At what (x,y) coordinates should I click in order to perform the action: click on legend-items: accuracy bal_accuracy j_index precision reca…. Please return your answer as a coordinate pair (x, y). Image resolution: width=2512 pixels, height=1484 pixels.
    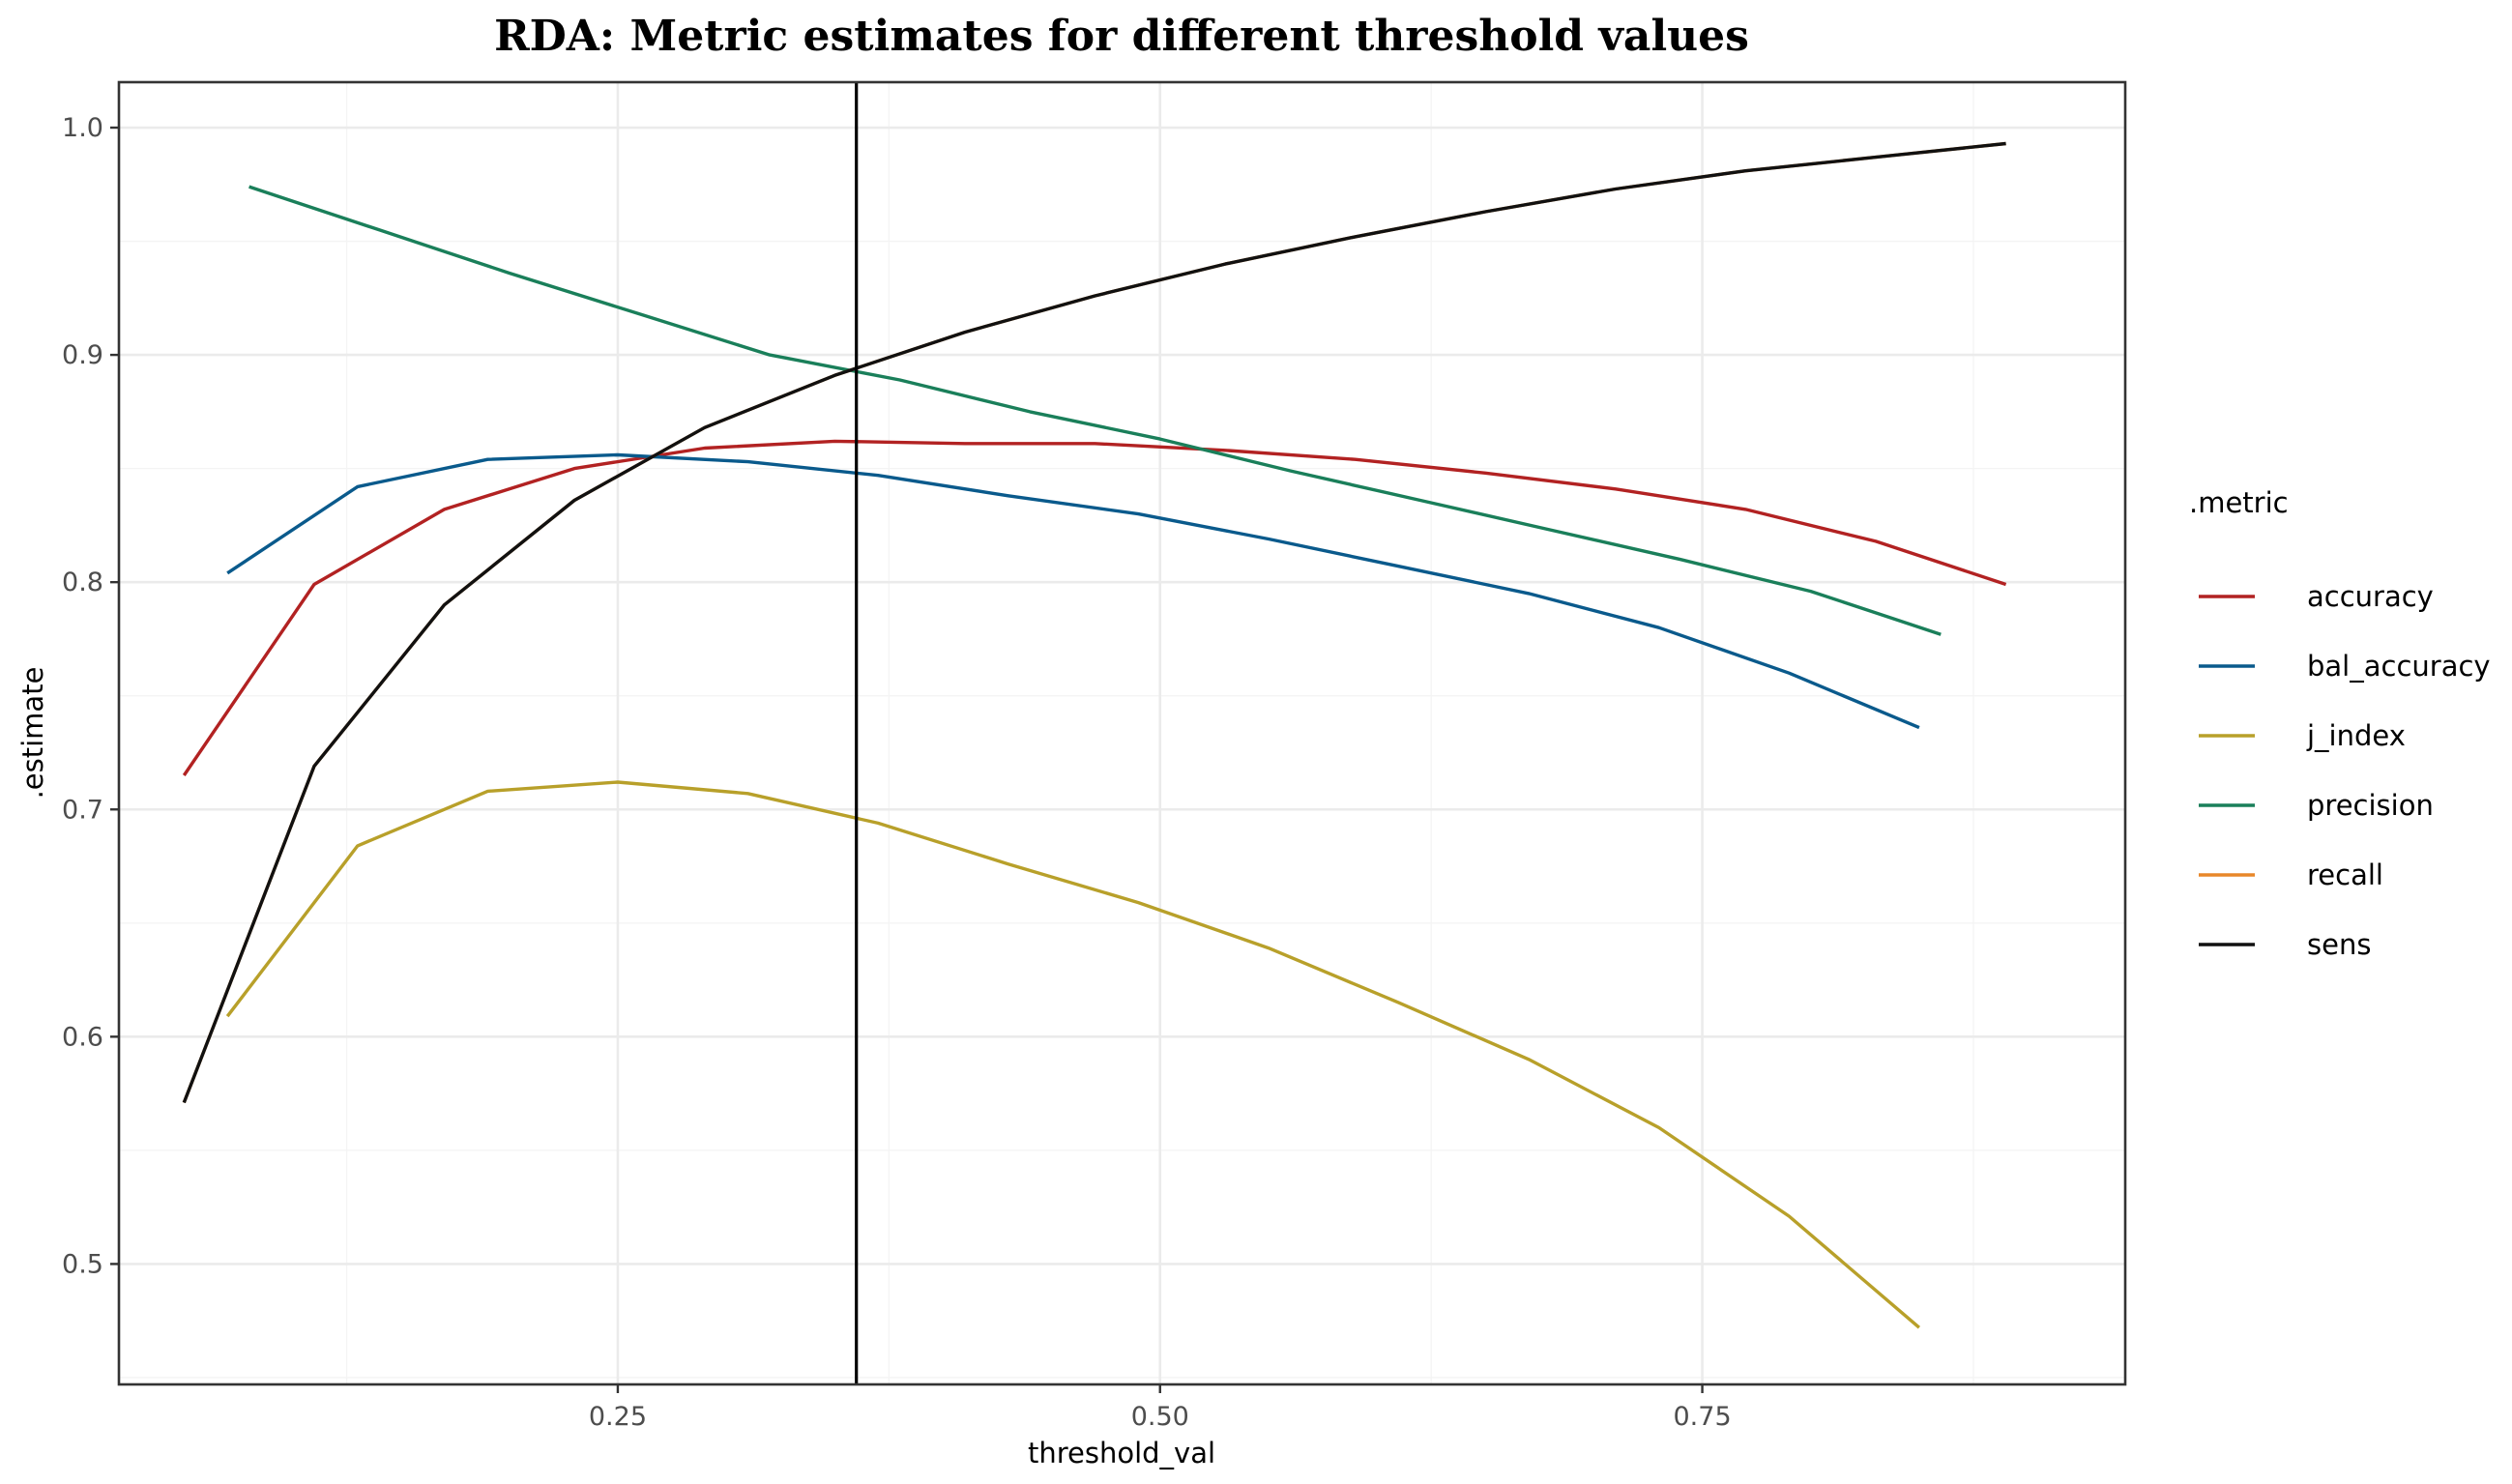
    Looking at the image, I should click on (2345, 770).